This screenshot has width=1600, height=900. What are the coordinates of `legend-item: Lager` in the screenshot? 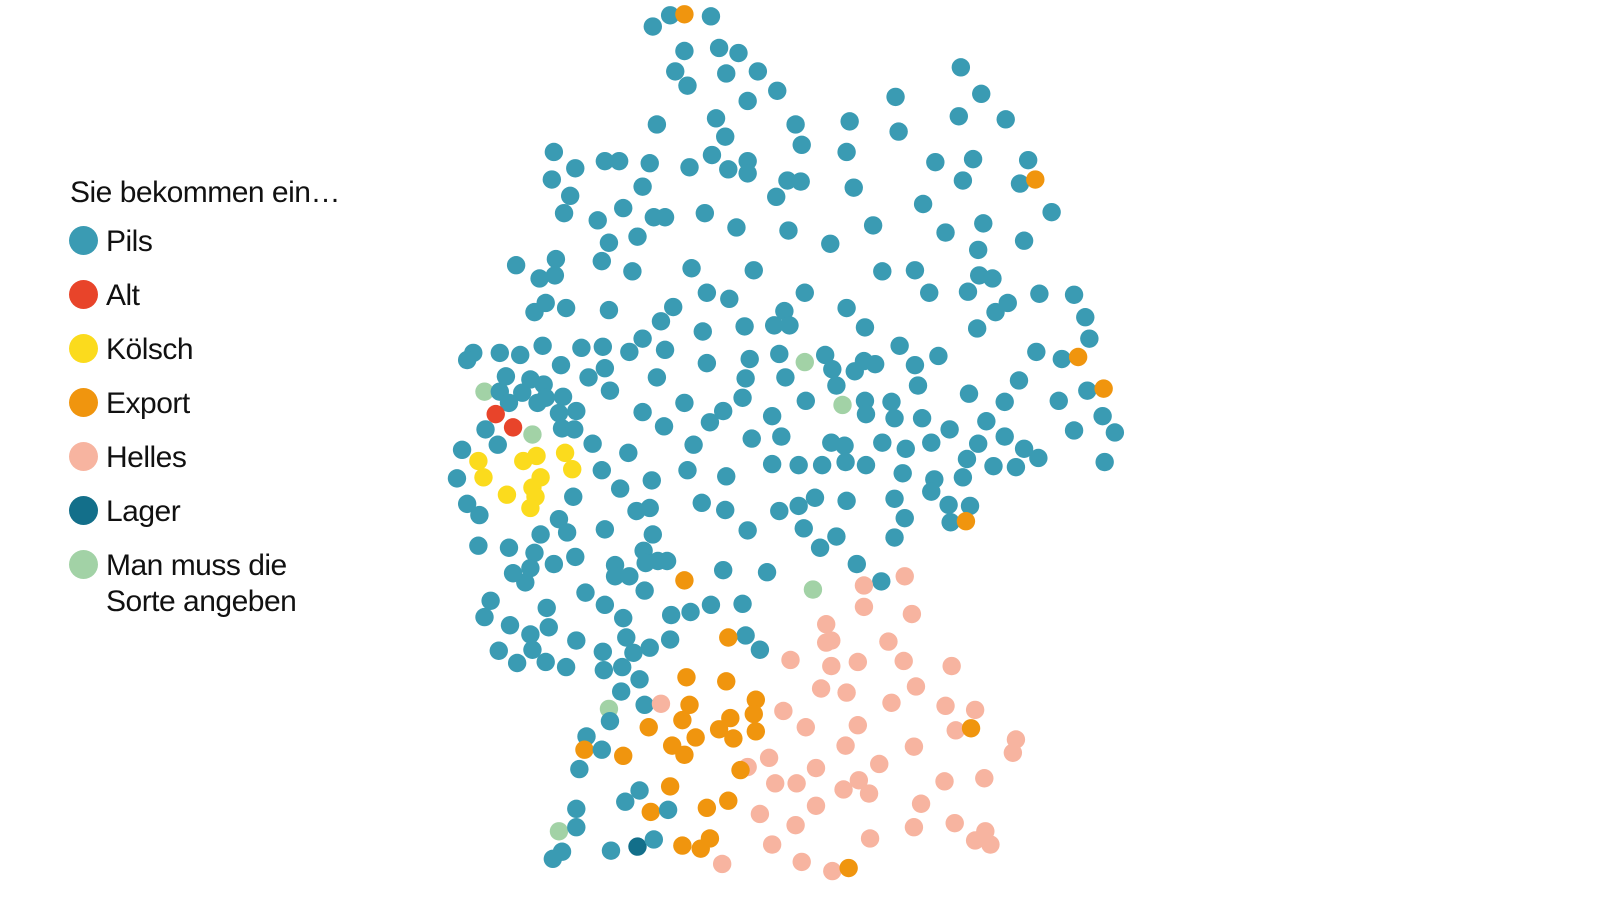 It's located at (219, 512).